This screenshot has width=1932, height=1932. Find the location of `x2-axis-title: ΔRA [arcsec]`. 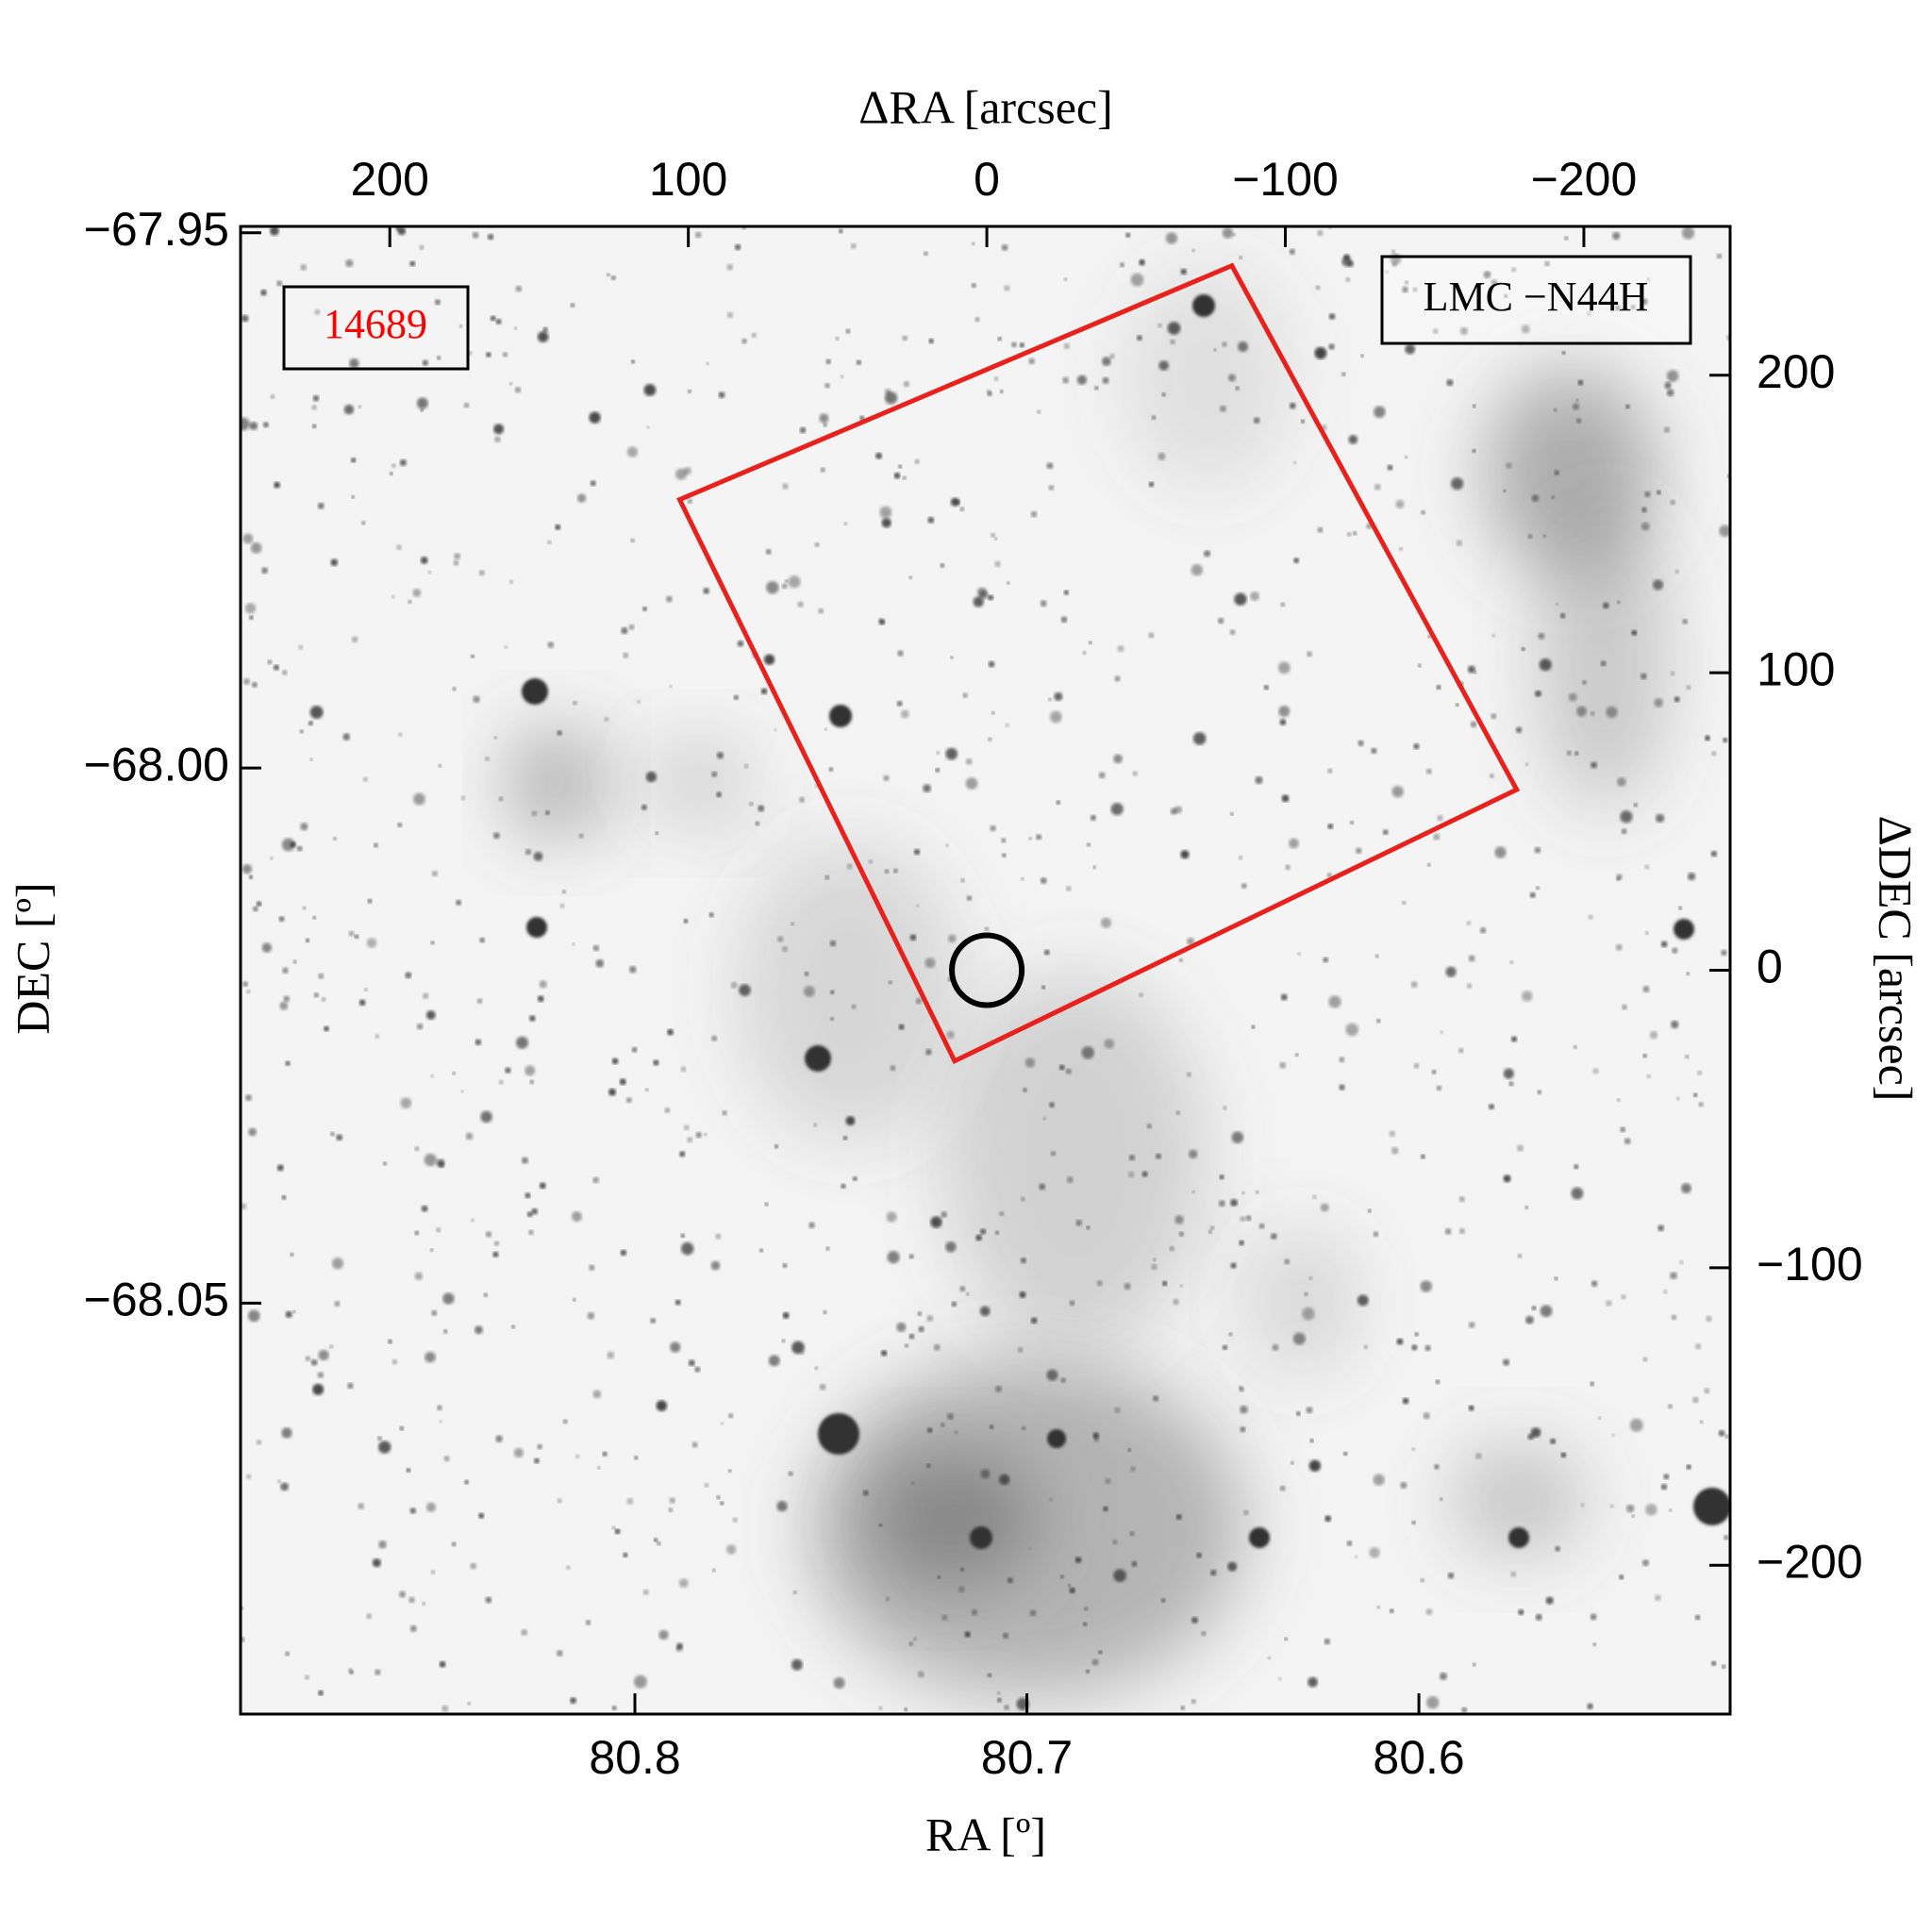

x2-axis-title: ΔRA [arcsec] is located at coordinates (986, 107).